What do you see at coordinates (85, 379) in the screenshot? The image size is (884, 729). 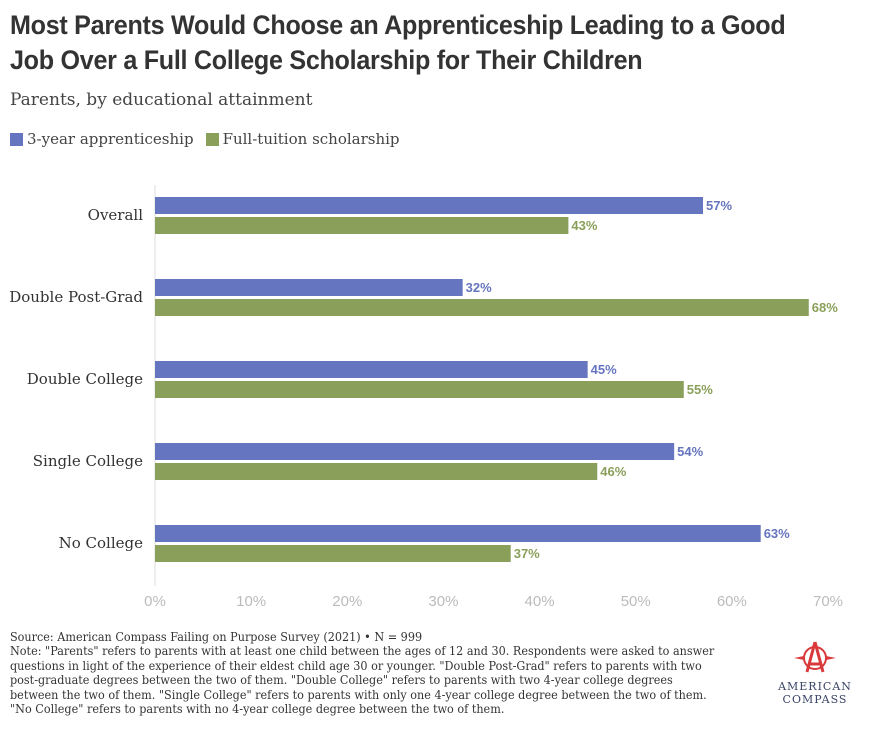 I see `category-label: Double College` at bounding box center [85, 379].